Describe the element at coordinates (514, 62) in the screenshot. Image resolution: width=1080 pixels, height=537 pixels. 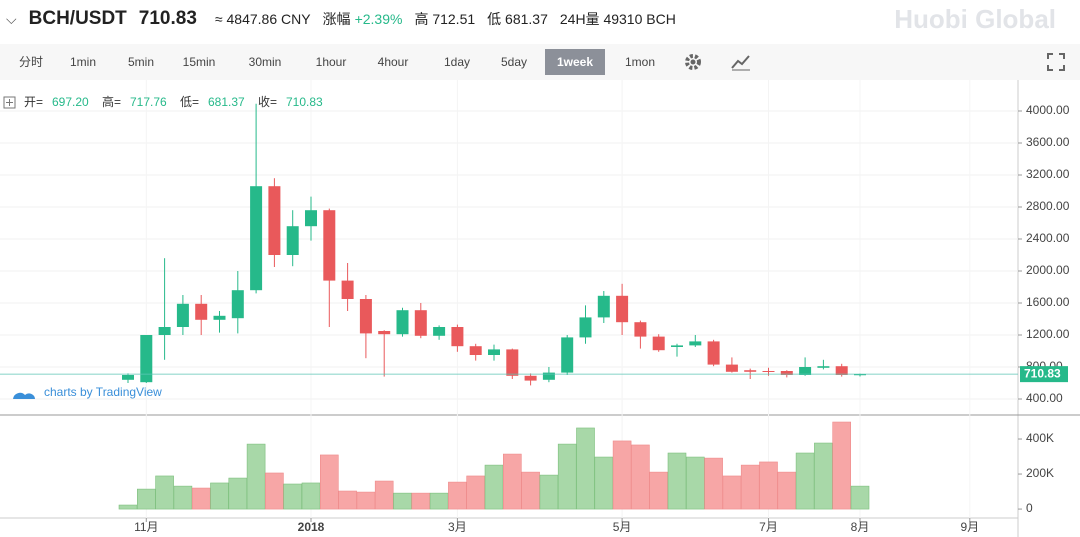
I see `interval-button: 5day` at that location.